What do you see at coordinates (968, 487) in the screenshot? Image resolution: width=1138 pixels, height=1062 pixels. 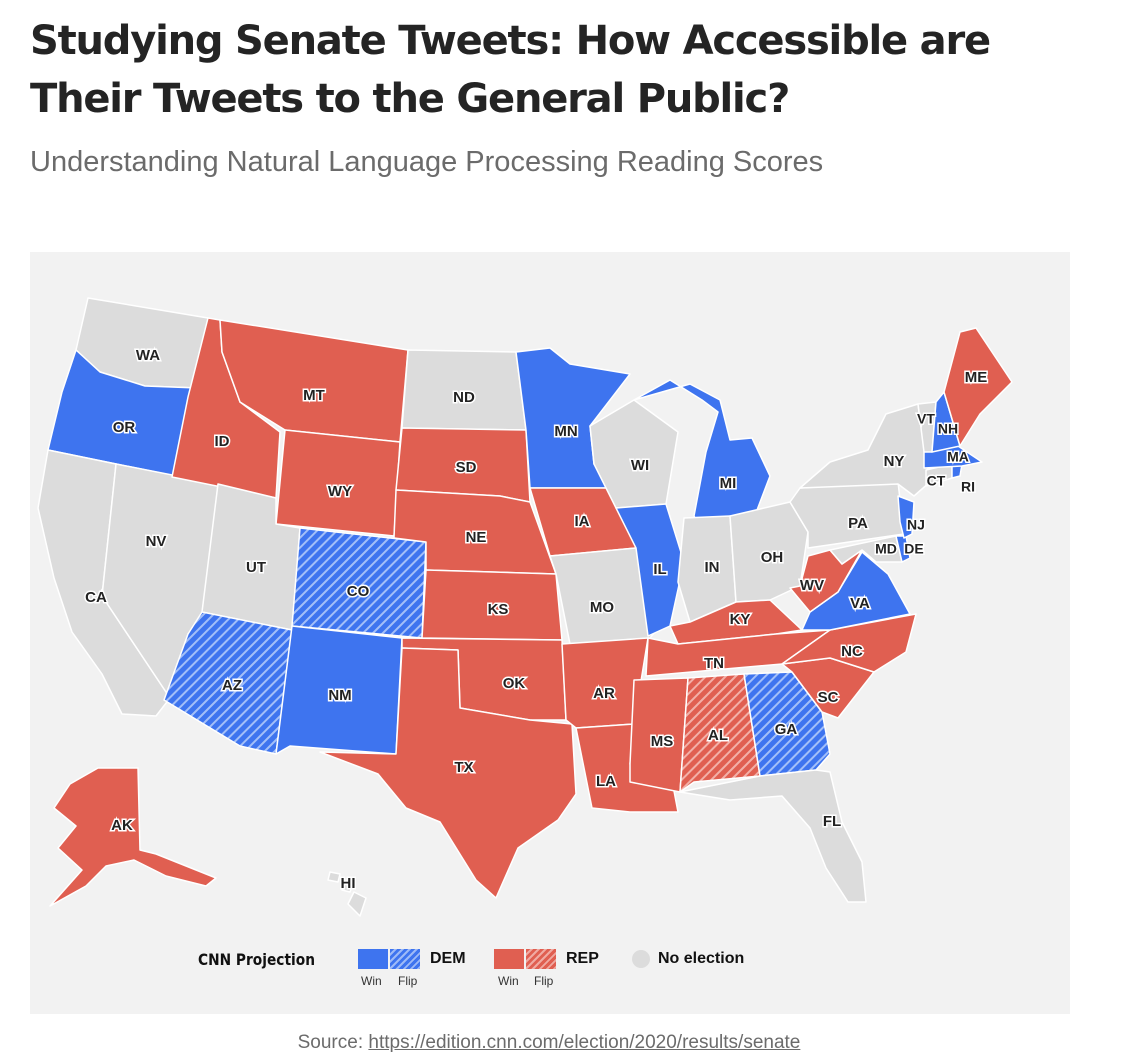 I see `label-RI: RI` at bounding box center [968, 487].